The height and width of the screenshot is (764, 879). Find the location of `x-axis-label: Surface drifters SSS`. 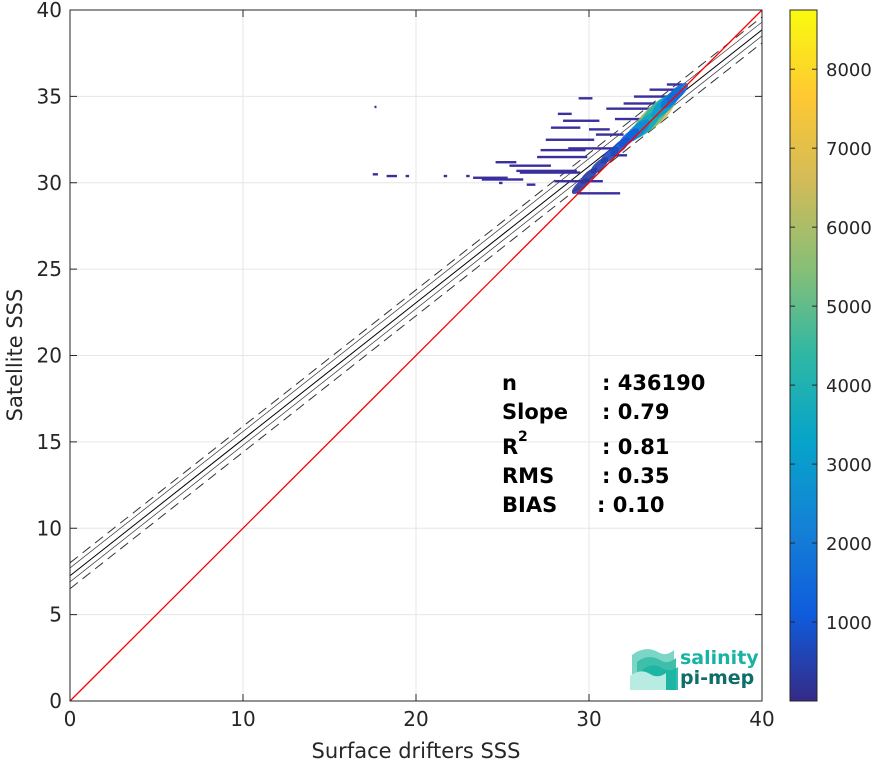

x-axis-label: Surface drifters SSS is located at coordinates (416, 751).